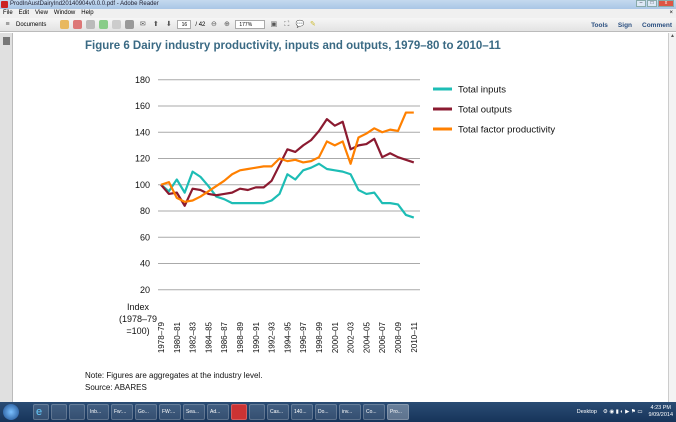 The width and height of the screenshot is (676, 422). Describe the element at coordinates (660, 408) in the screenshot. I see `clock-time: 4:23 PM` at that location.